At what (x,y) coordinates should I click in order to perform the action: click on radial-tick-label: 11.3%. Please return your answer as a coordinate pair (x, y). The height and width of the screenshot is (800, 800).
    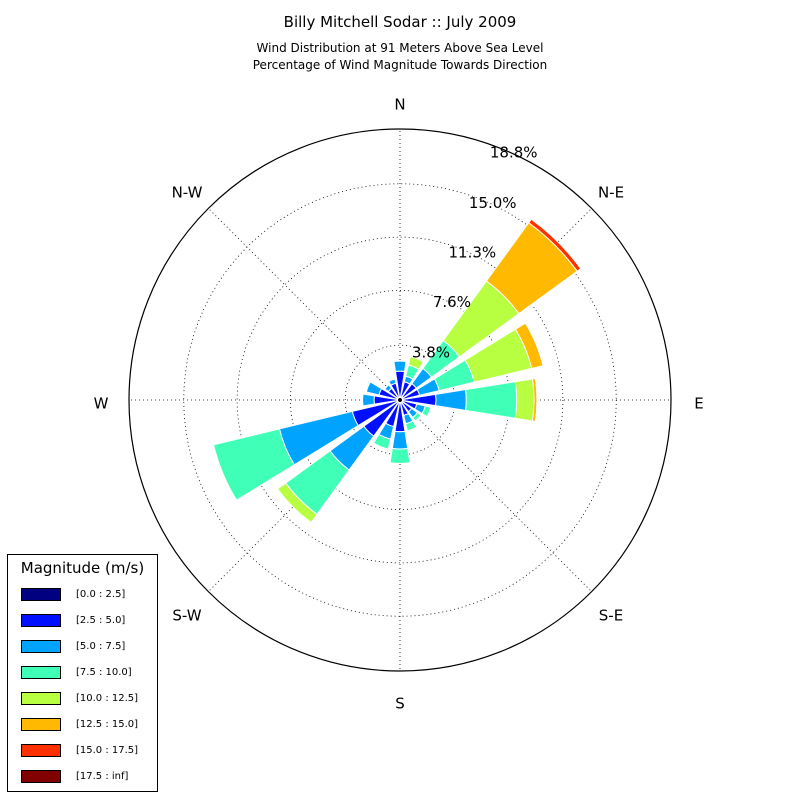
    Looking at the image, I should click on (473, 253).